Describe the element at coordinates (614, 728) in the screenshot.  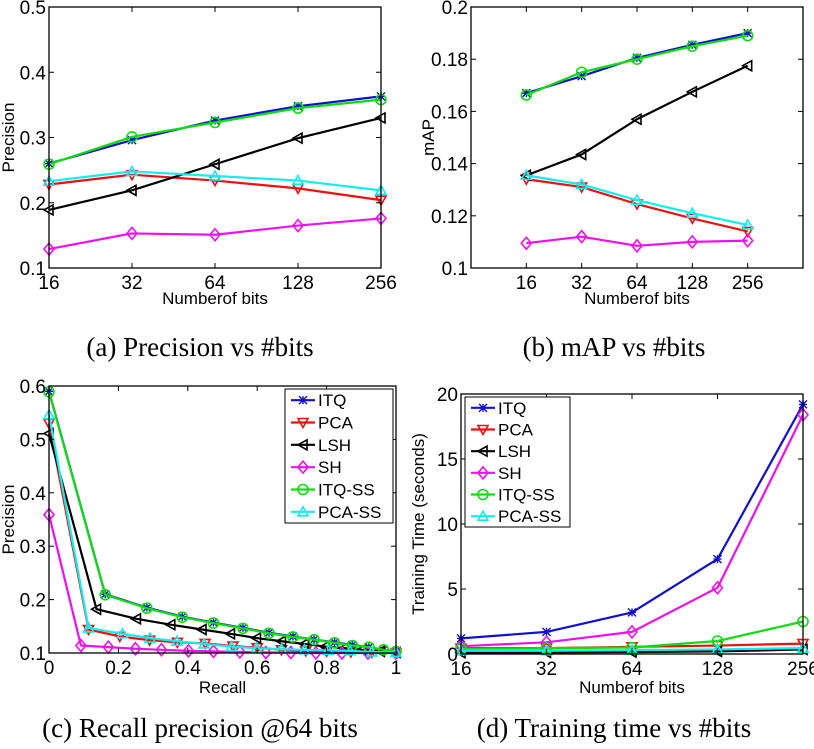
I see `caption-d: (d) Training time vs #bits` at that location.